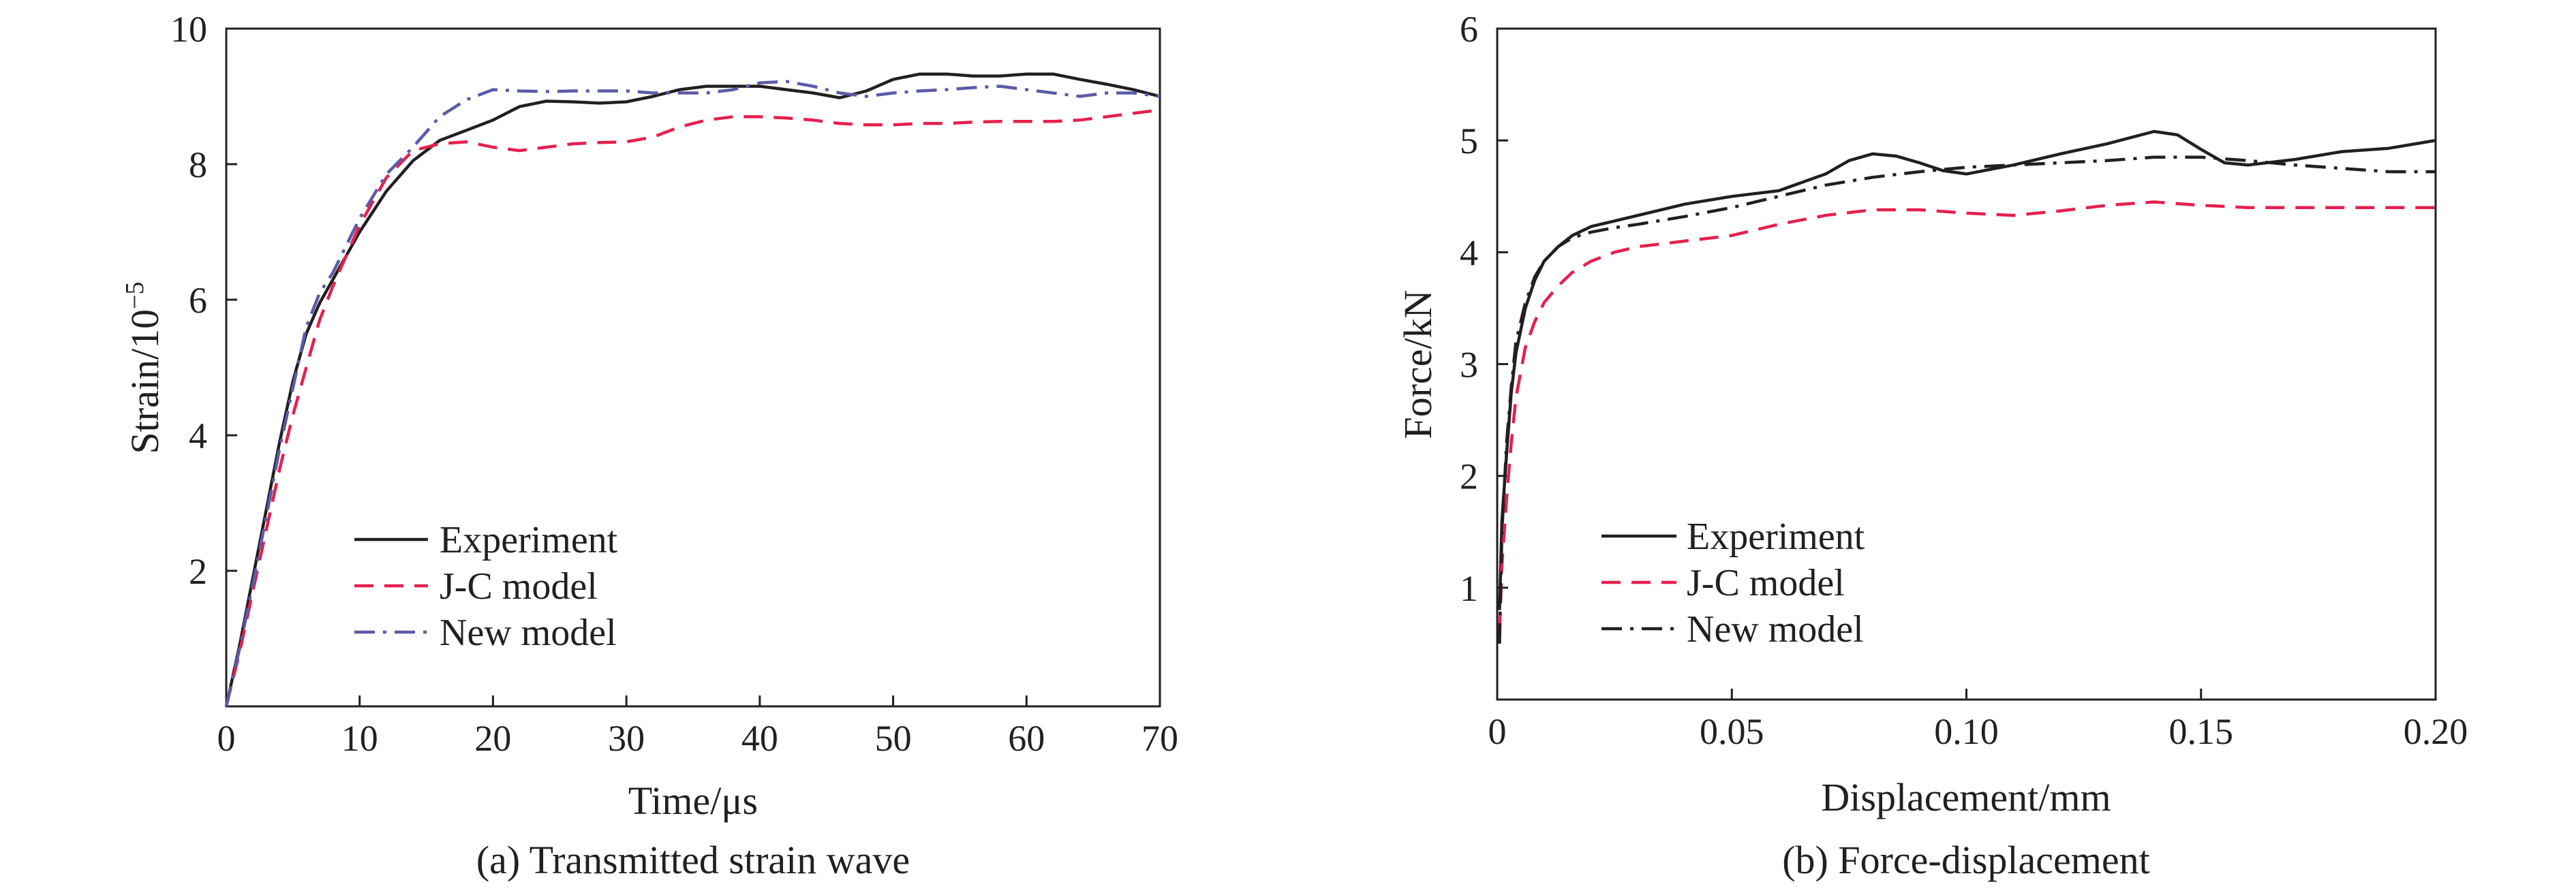 This screenshot has width=2576, height=893. Describe the element at coordinates (1732, 731) in the screenshot. I see `x-tick-label: 0.05` at that location.